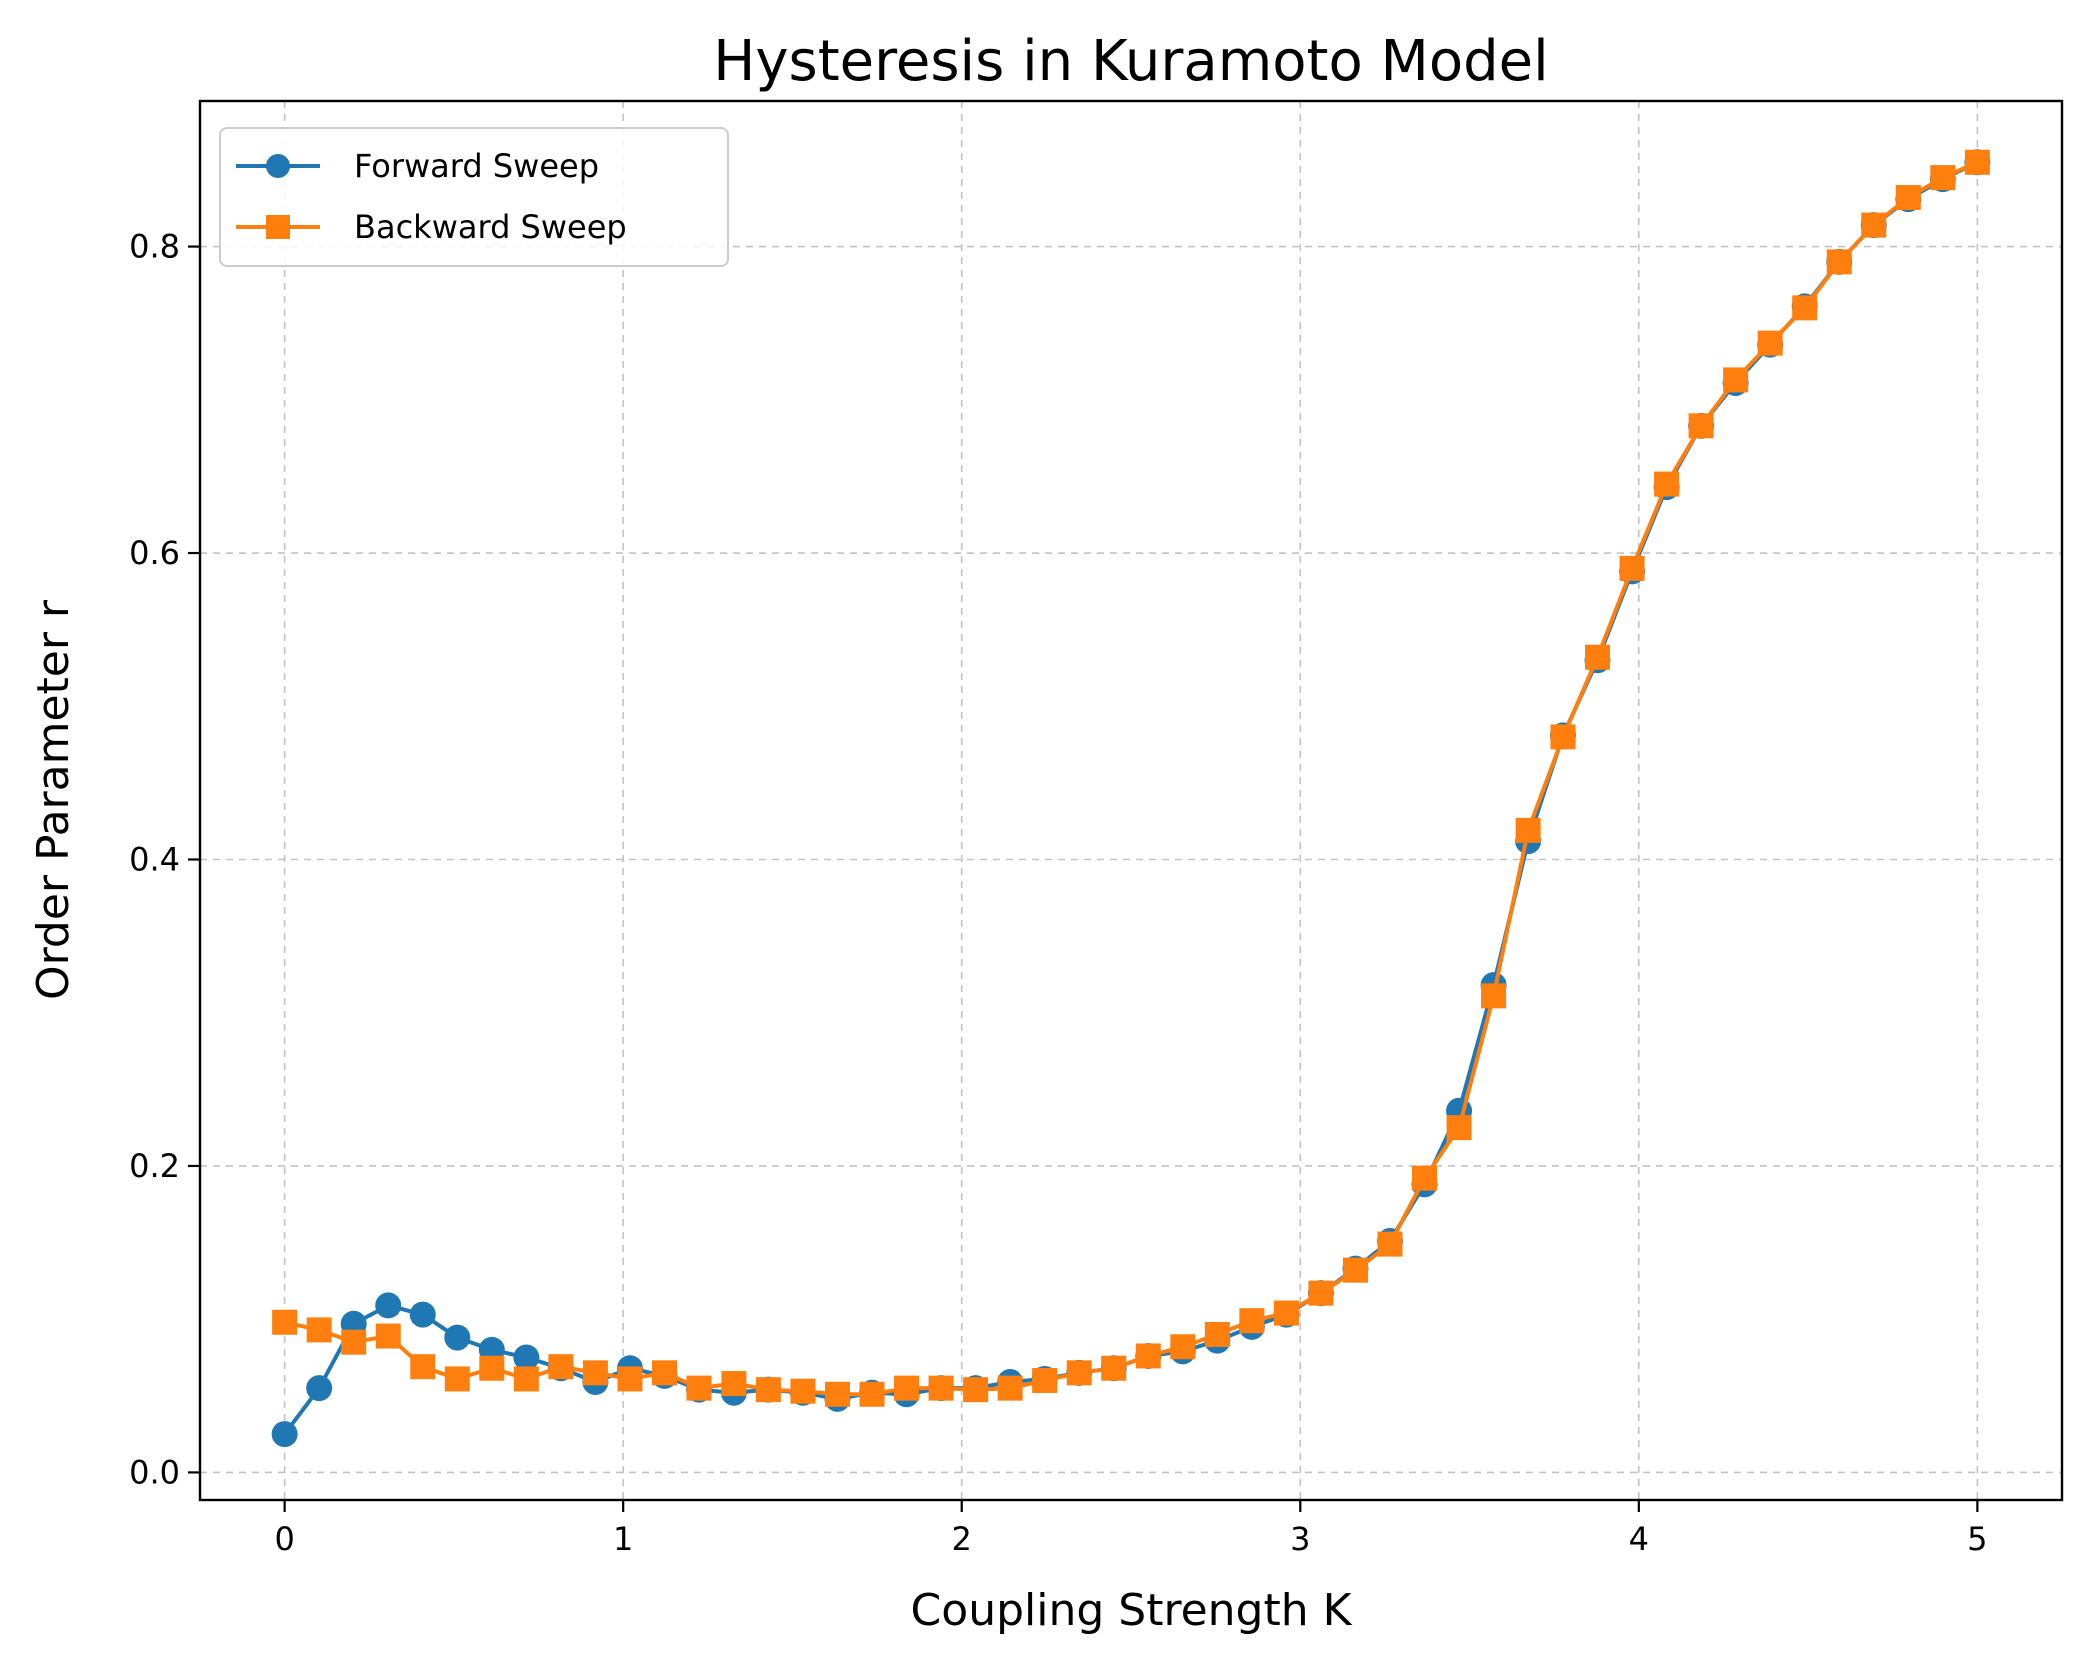  What do you see at coordinates (1639, 1539) in the screenshot?
I see `x-tick-label: 4` at bounding box center [1639, 1539].